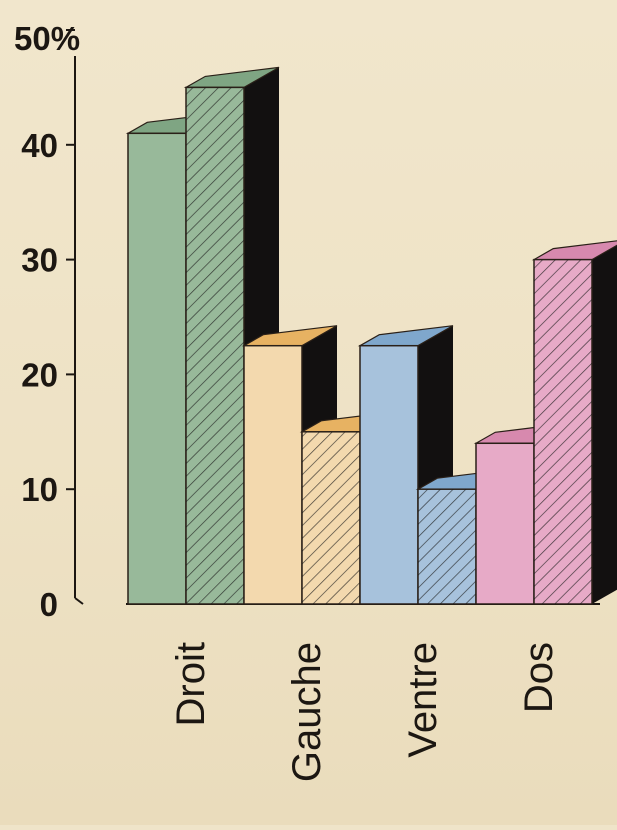 This screenshot has width=617, height=830. Describe the element at coordinates (39, 260) in the screenshot. I see `y-tick-label: 30` at that location.